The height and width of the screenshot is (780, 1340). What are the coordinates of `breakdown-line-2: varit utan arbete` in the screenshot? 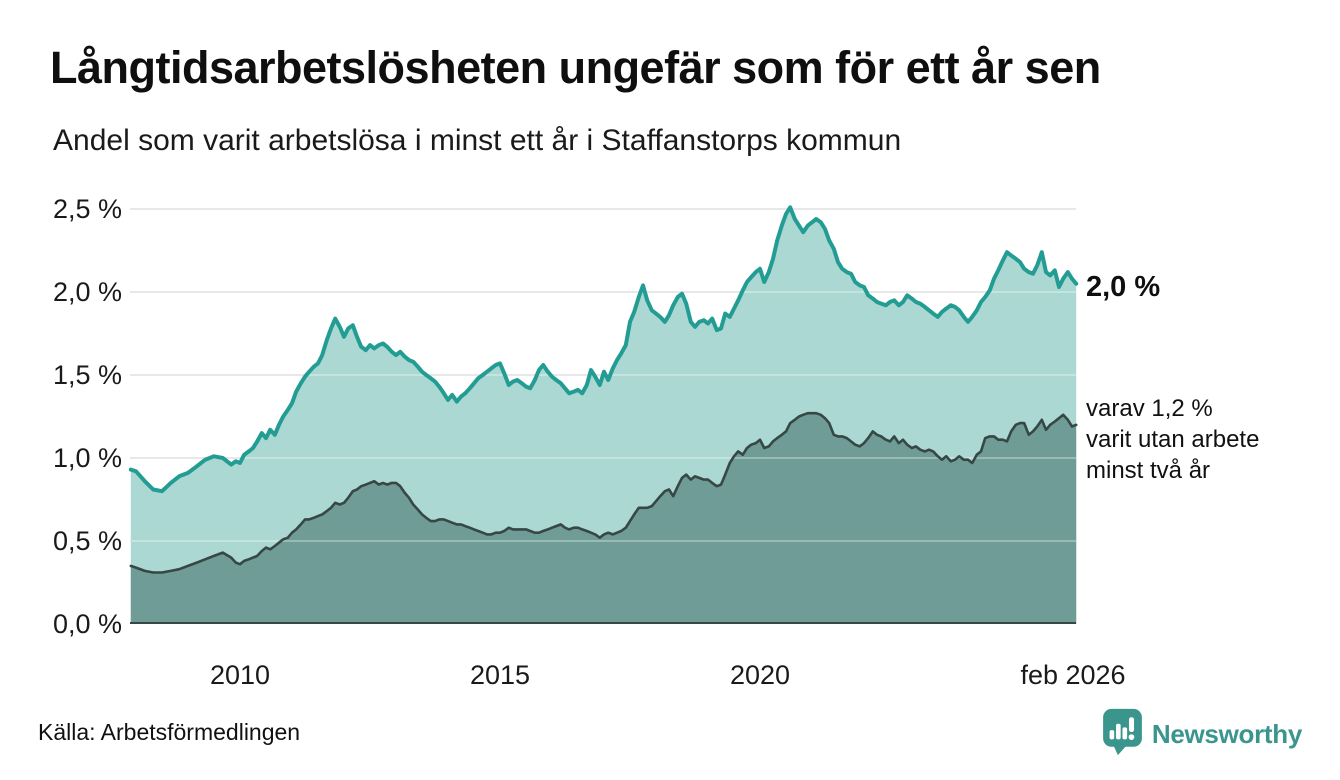 It's located at (1173, 439).